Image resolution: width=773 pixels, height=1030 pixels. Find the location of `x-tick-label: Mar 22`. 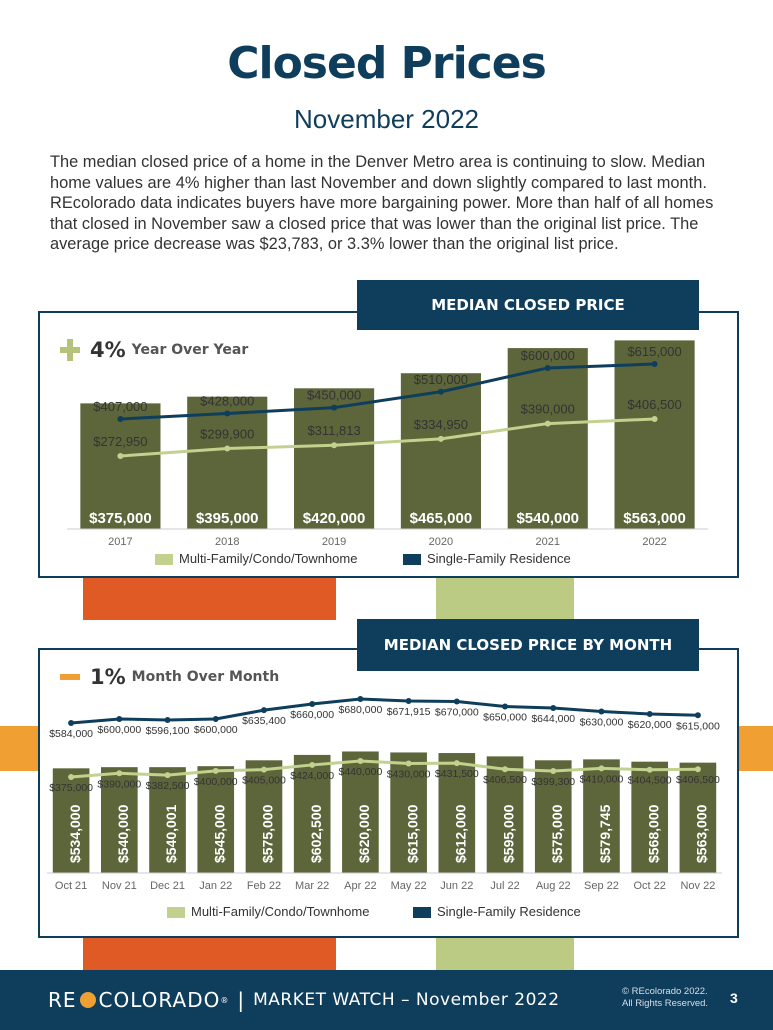

x-tick-label: Mar 22 is located at coordinates (312, 886).